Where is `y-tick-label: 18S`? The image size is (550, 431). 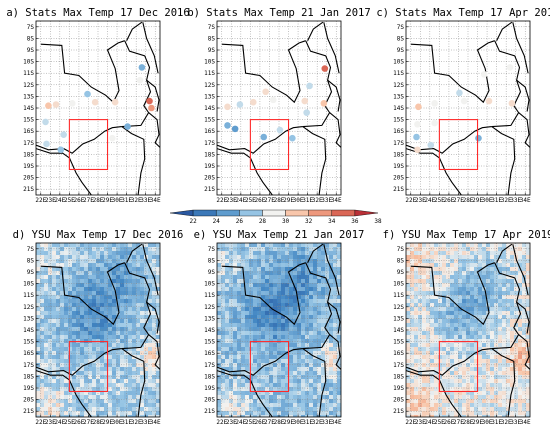 y-tick-label: 18S is located at coordinates (28, 154).